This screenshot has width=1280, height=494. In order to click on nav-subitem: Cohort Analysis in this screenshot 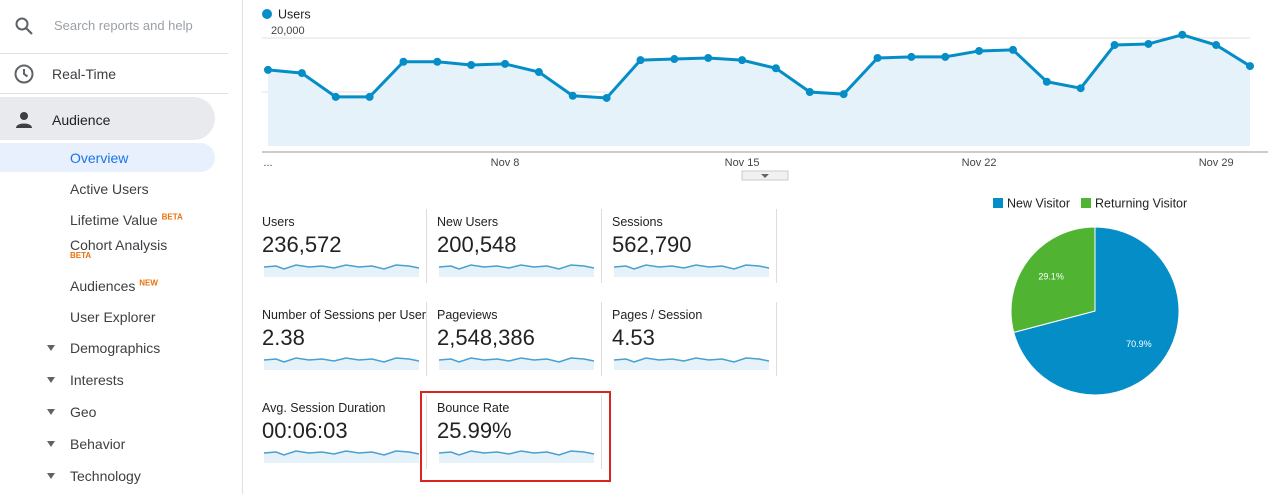, I will do `click(119, 245)`.